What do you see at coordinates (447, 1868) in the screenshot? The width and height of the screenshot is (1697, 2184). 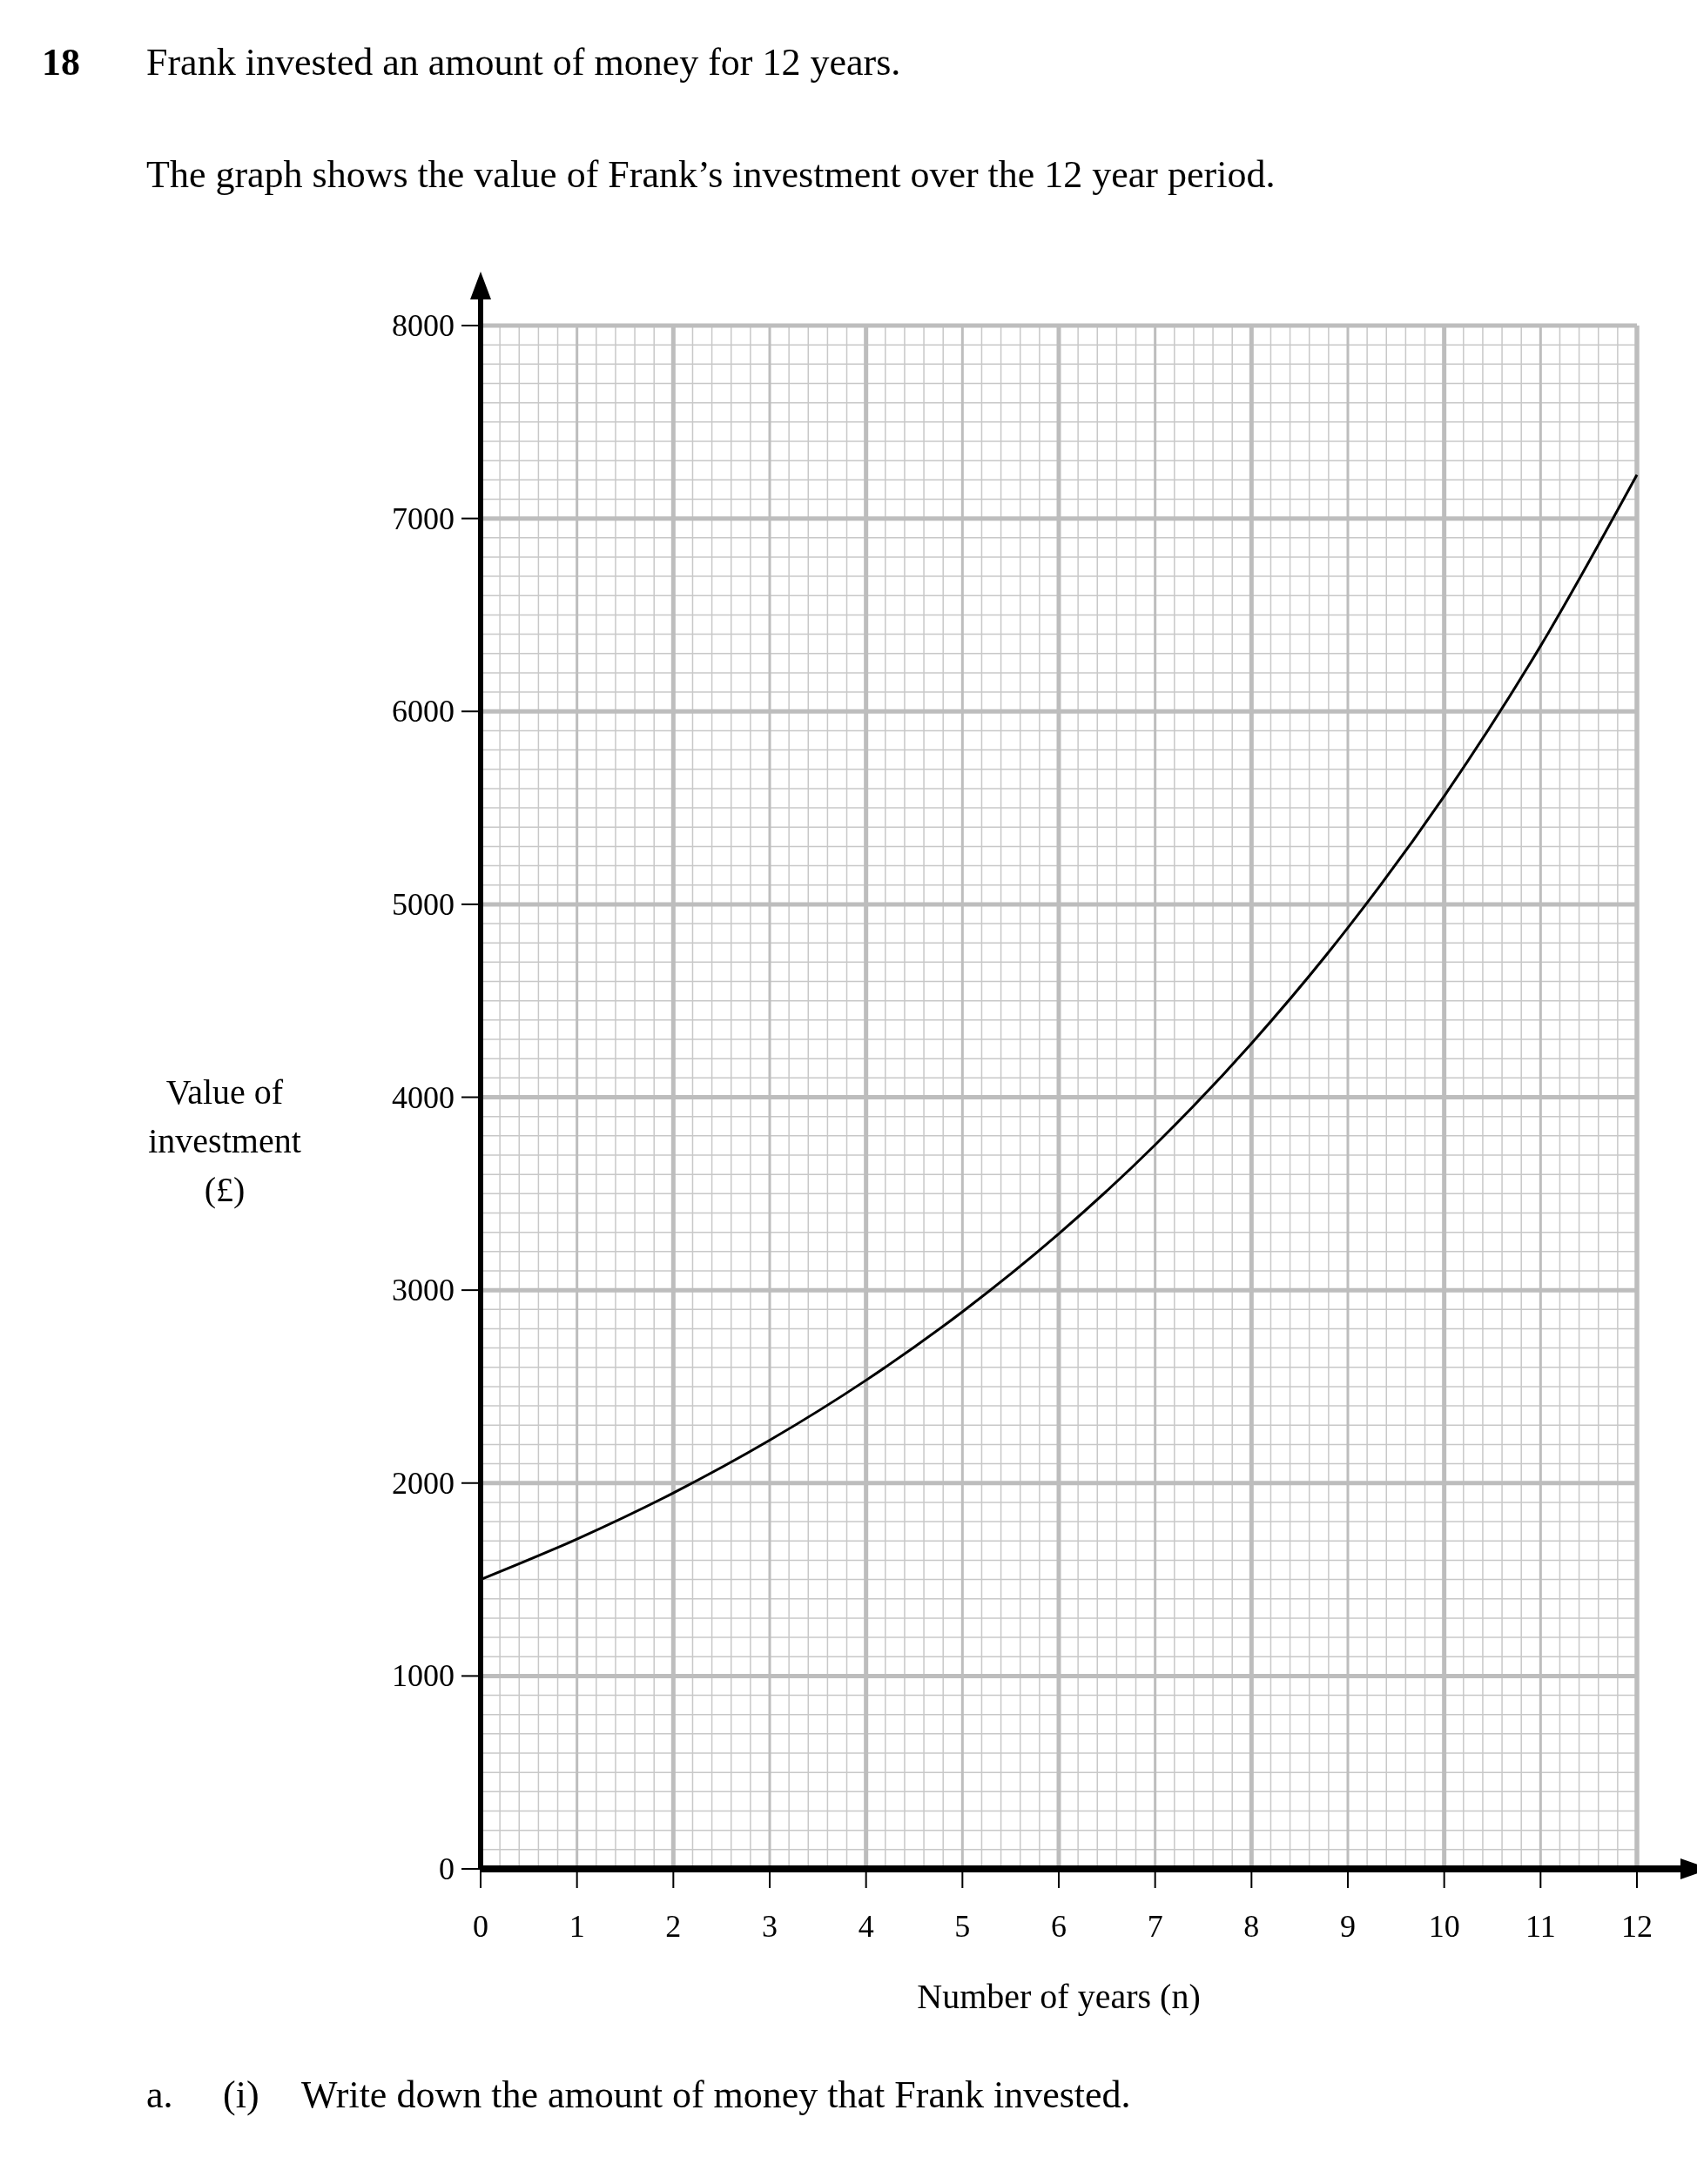 I see `y-tick-label: 0` at bounding box center [447, 1868].